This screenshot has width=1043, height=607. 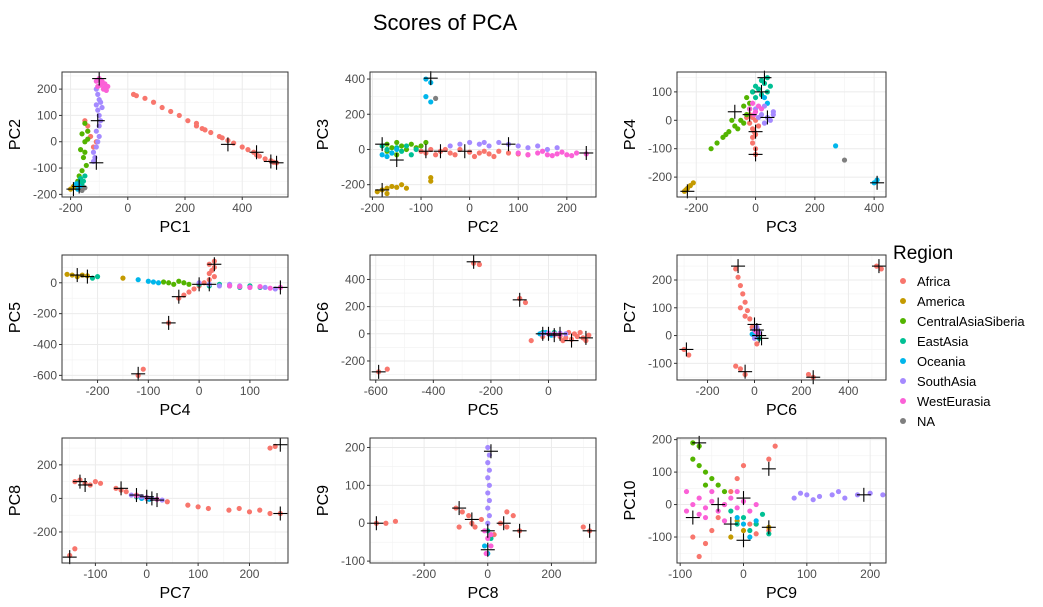 What do you see at coordinates (146, 574) in the screenshot?
I see `x-tick-label: 0` at bounding box center [146, 574].